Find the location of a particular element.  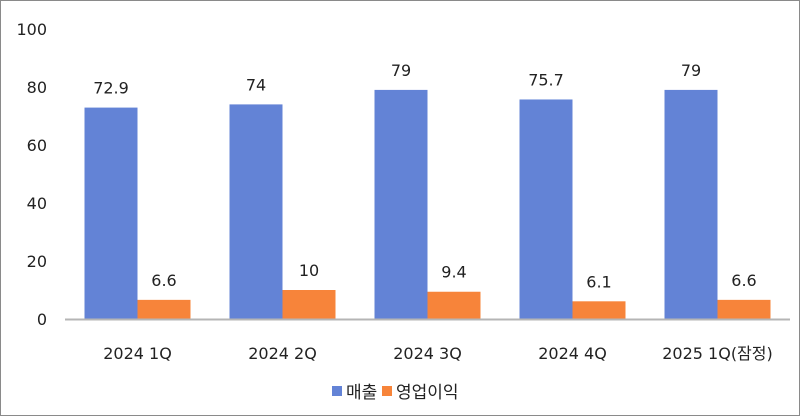

x-tick-label: 2024 4Q is located at coordinates (572, 353).